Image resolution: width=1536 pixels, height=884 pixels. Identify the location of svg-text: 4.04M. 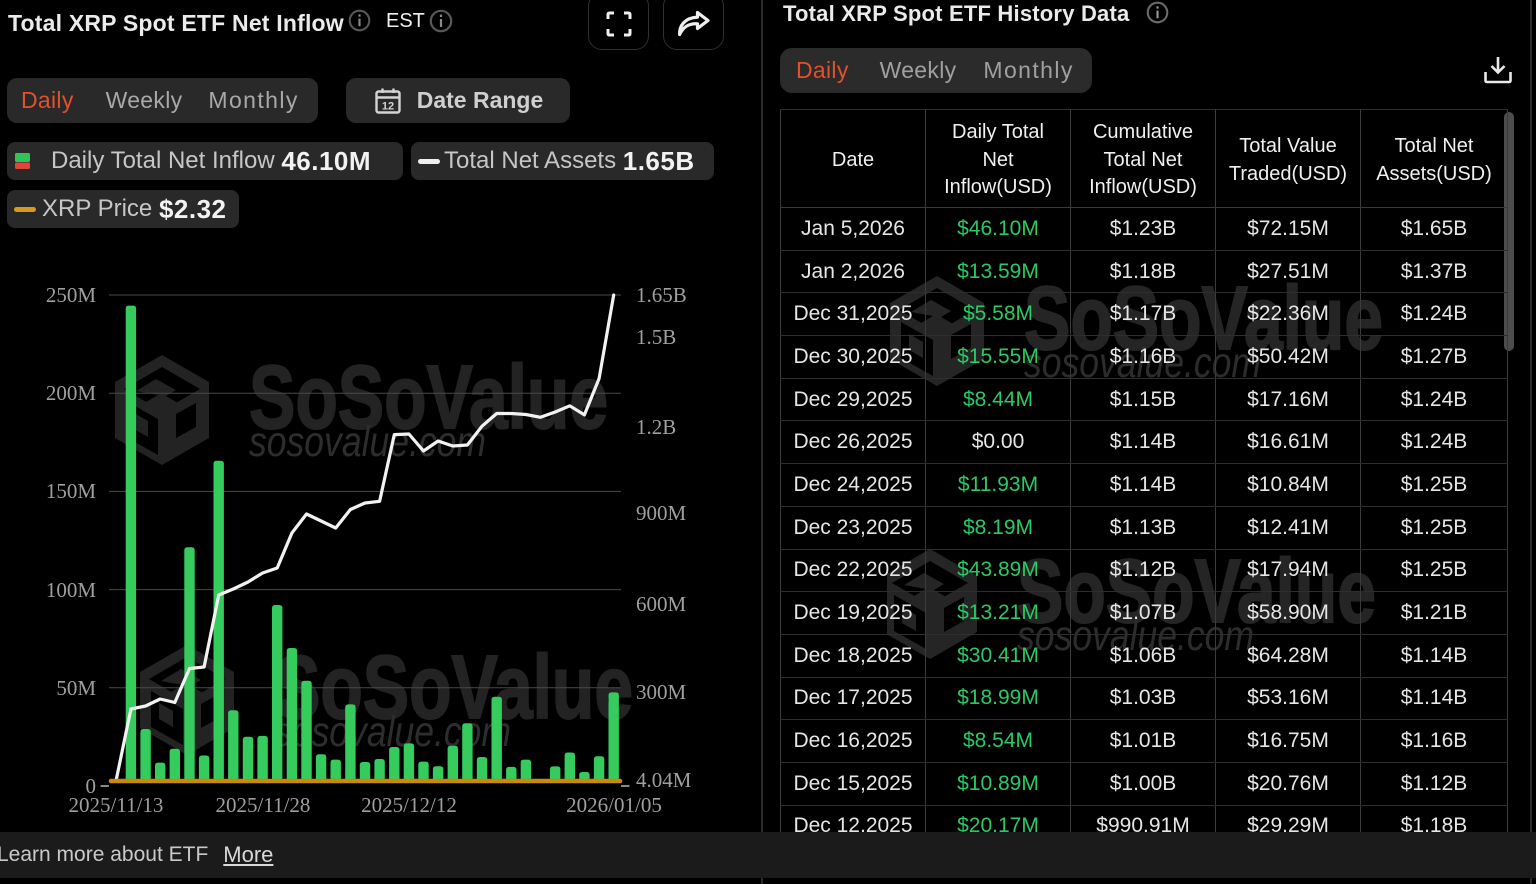
(664, 780).